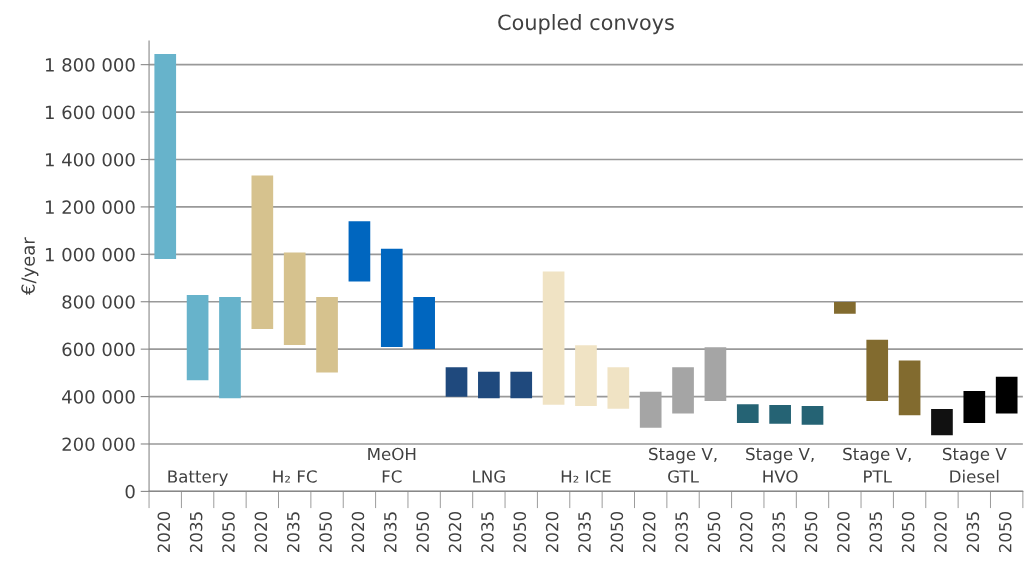 The height and width of the screenshot is (585, 1028). Describe the element at coordinates (30, 266) in the screenshot. I see `y-axis-title: €/year` at that location.